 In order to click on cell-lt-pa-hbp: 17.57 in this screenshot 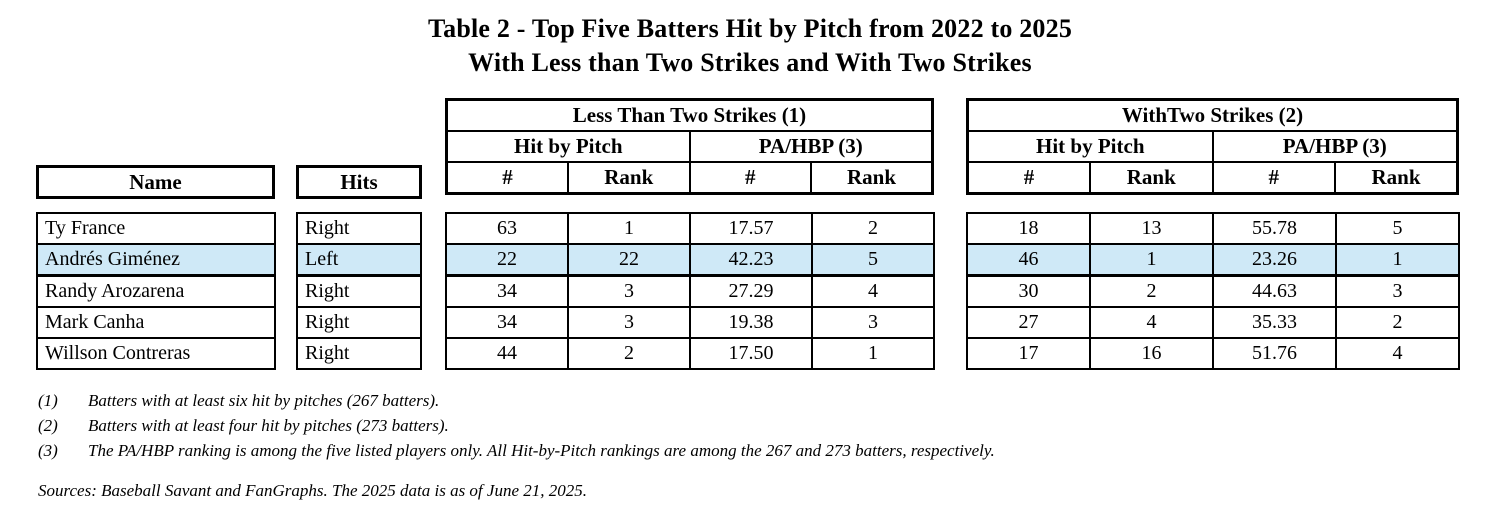, I will do `click(751, 228)`.